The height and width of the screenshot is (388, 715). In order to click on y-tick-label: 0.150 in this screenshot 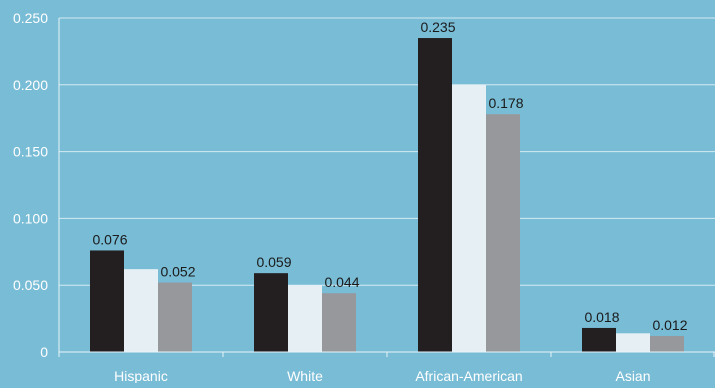, I will do `click(30, 152)`.